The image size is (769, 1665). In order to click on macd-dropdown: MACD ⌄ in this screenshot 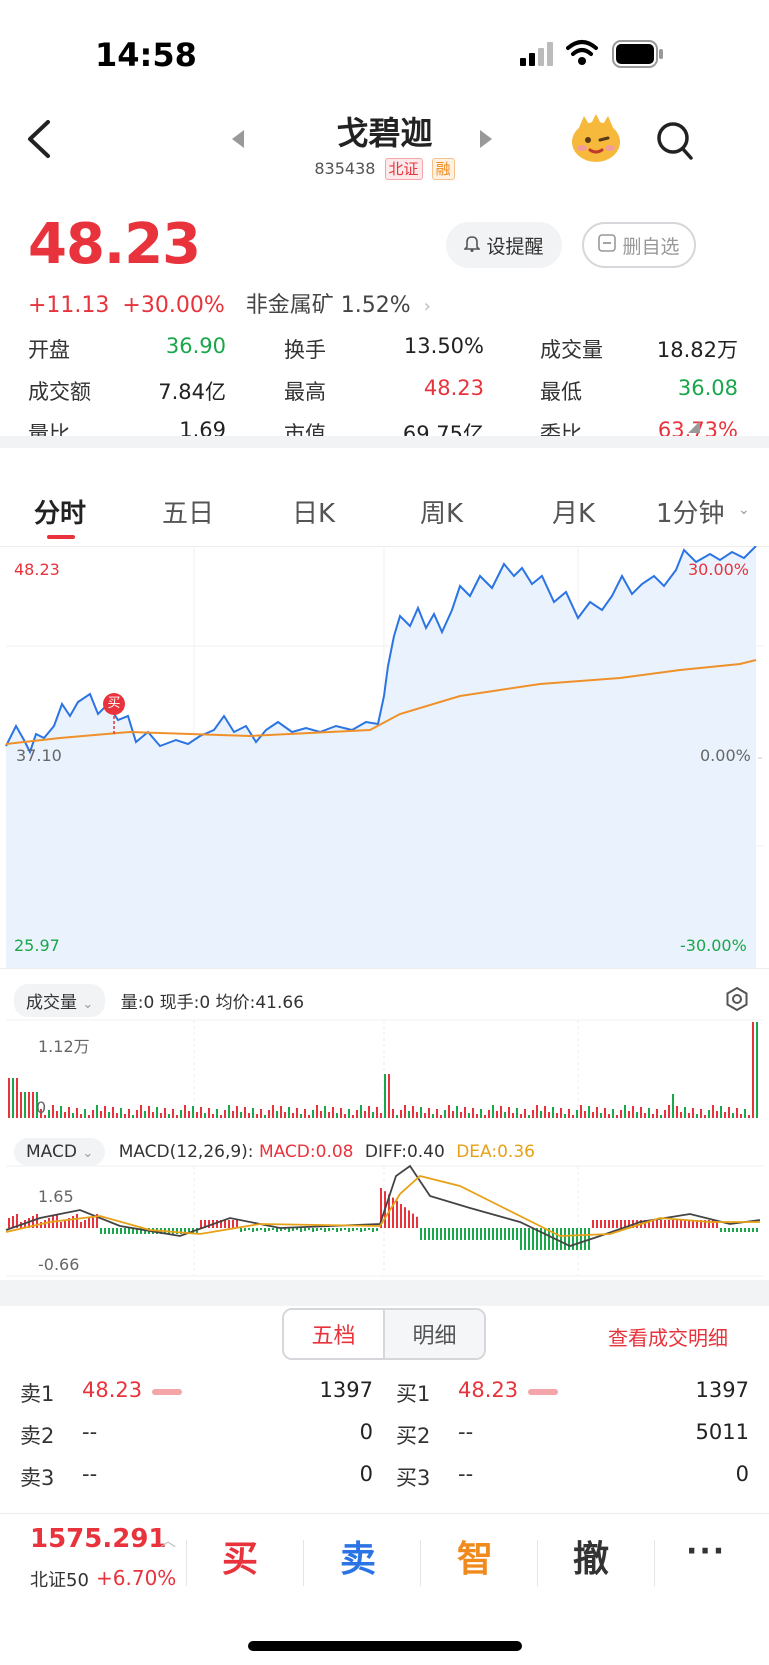, I will do `click(60, 1152)`.